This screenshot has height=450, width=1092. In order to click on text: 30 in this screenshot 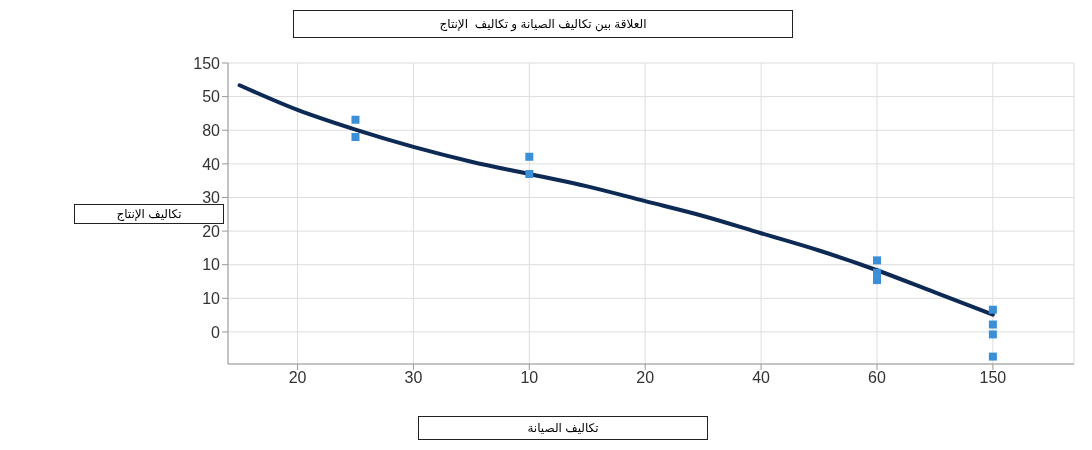, I will do `click(211, 198)`.